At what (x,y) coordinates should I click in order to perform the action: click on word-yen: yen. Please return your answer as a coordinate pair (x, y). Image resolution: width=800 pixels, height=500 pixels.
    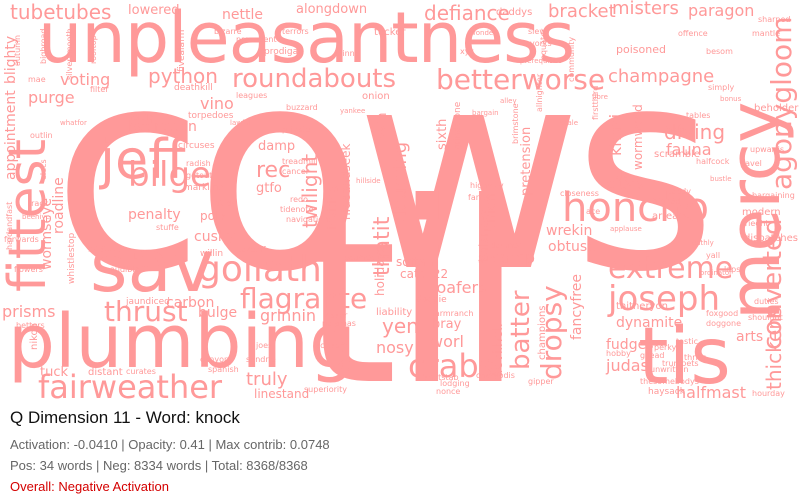
    Looking at the image, I should click on (400, 326).